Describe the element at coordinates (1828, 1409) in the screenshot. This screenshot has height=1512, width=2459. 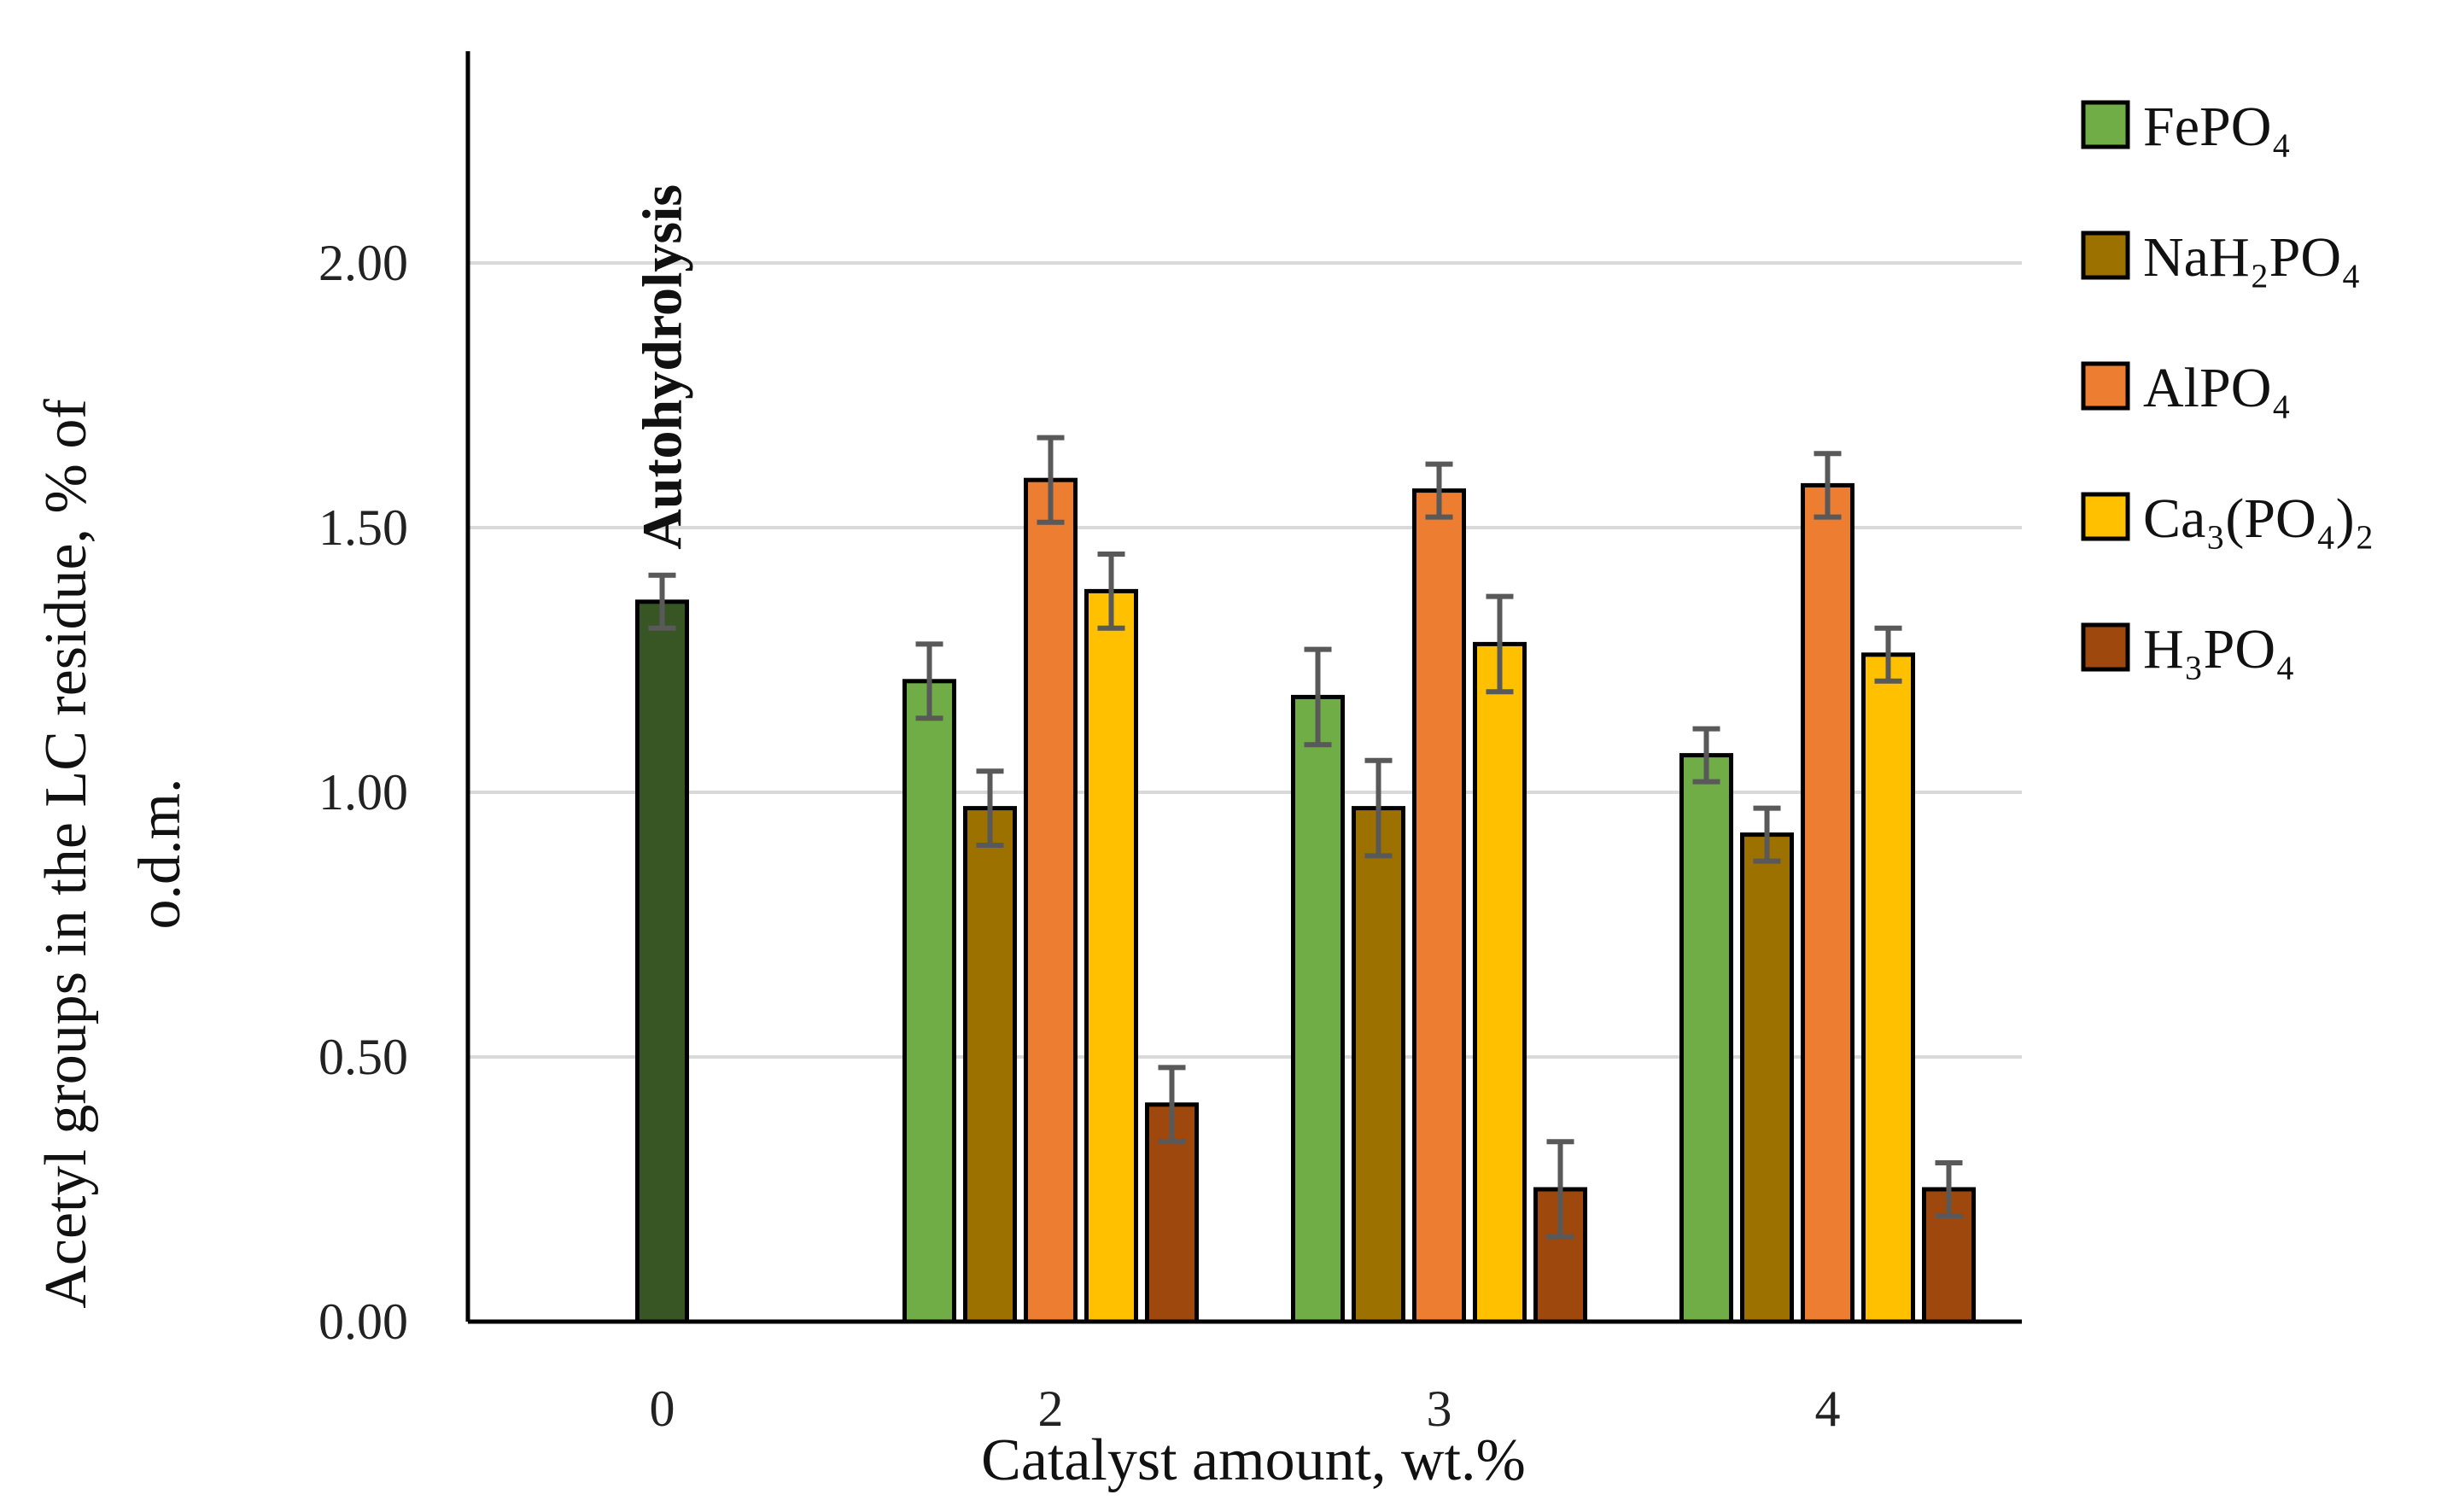
I see `x-tick-label: 4` at that location.